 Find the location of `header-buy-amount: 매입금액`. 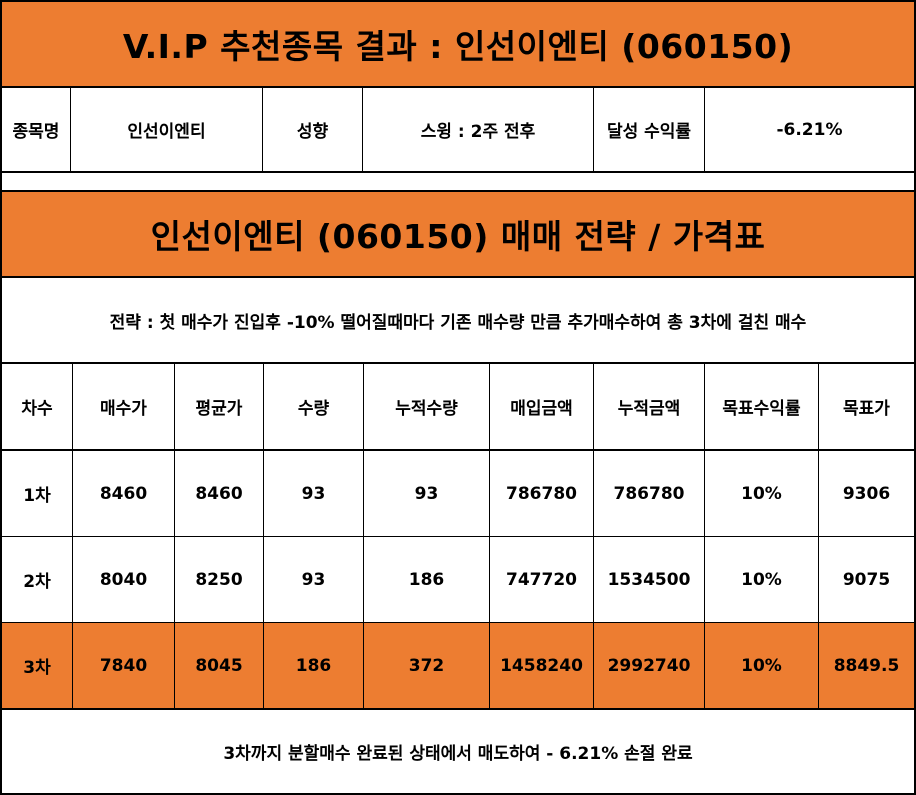

header-buy-amount: 매입금액 is located at coordinates (542, 406).